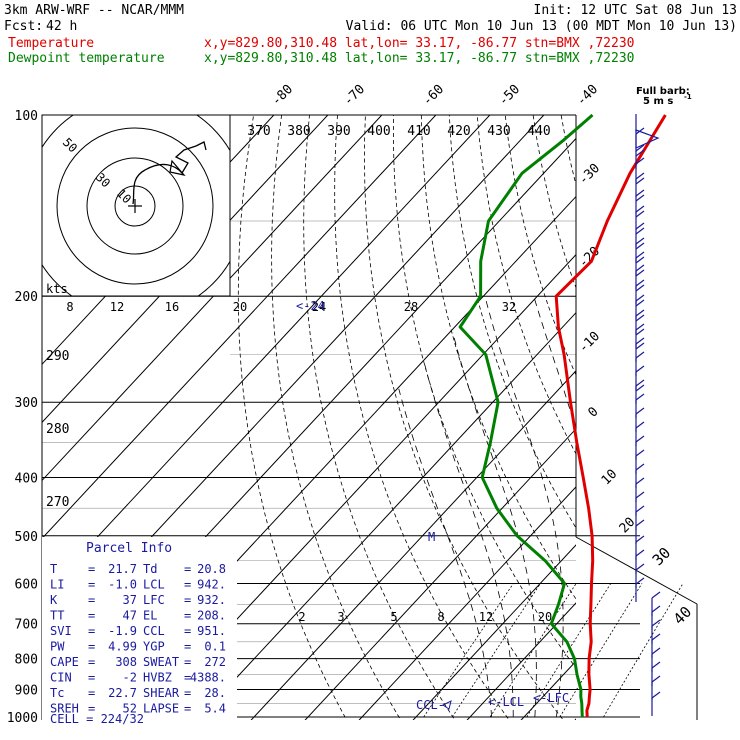 This screenshot has width=740, height=740. I want to click on ccl-marker: CCL-, so click(430, 705).